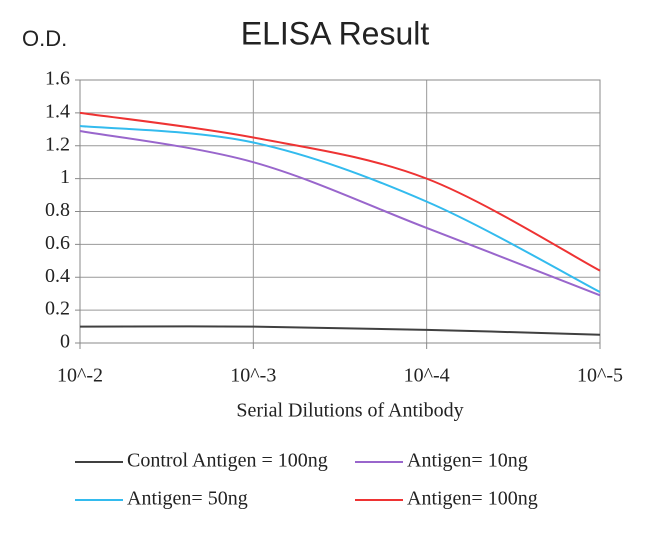 This screenshot has width=650, height=541. Describe the element at coordinates (187, 499) in the screenshot. I see `legend-label: Antigen= 50ng` at that location.